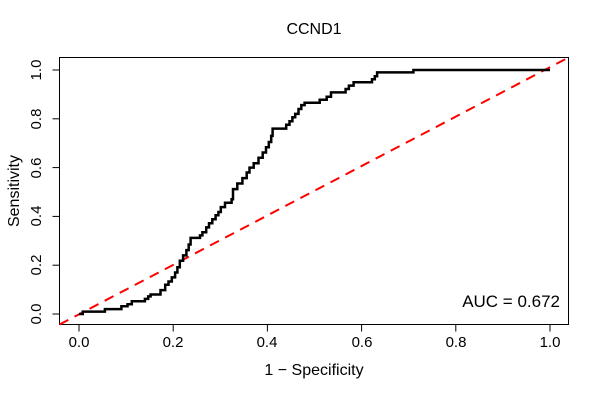  I want to click on x-axis-label: 1 − Specificity, so click(314, 370).